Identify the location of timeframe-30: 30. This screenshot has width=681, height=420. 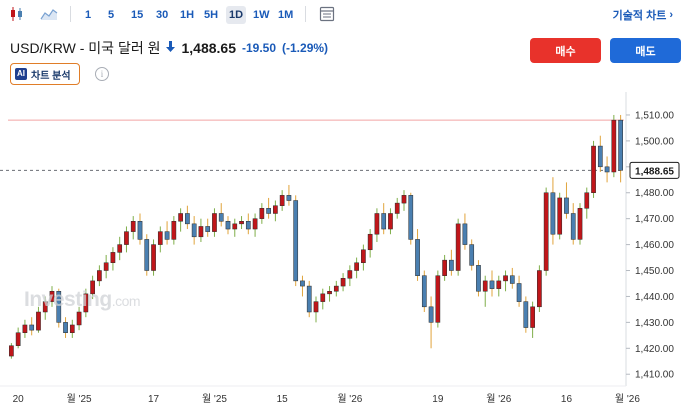
(162, 15).